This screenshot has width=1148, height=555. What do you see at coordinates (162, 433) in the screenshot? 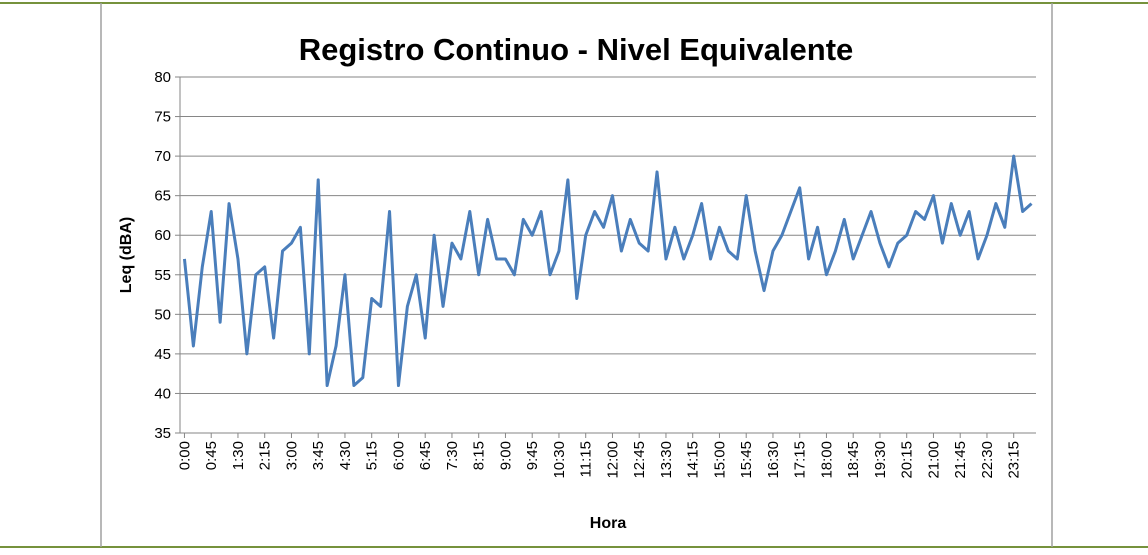
I see `y-tick-label: 35` at bounding box center [162, 433].